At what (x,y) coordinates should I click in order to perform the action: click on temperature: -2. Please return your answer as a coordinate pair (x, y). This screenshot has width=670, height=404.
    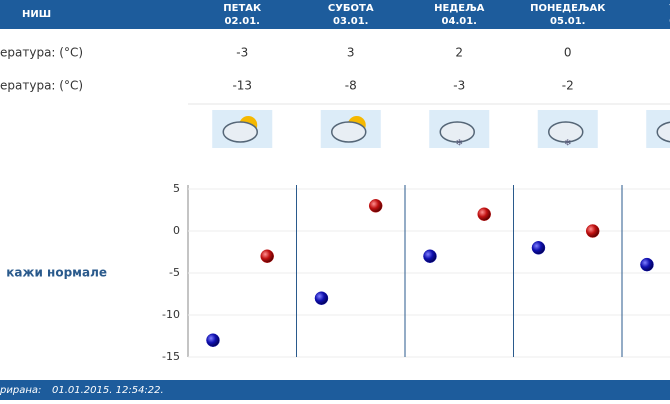
    Looking at the image, I should click on (568, 86).